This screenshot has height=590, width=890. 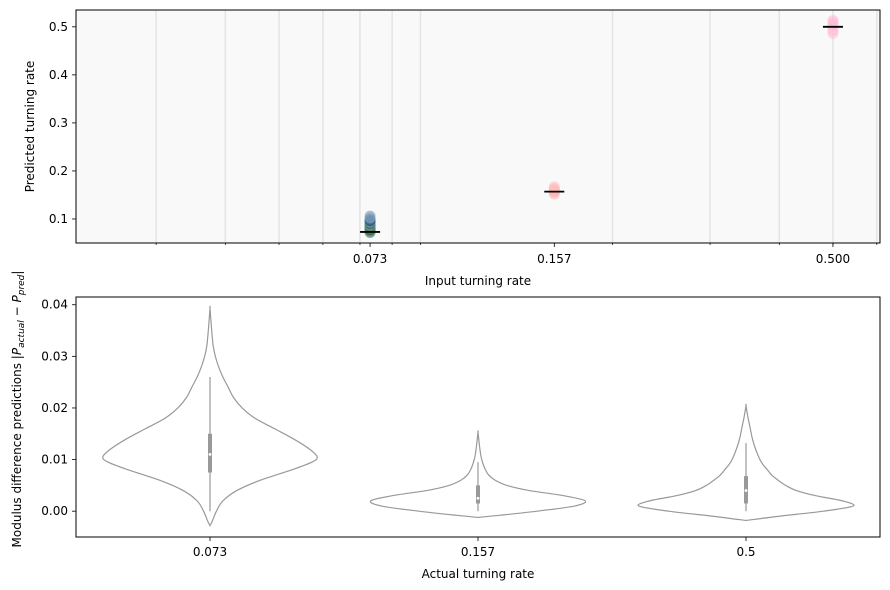 I want to click on bottom-y-label-p1: P, so click(x=17, y=351).